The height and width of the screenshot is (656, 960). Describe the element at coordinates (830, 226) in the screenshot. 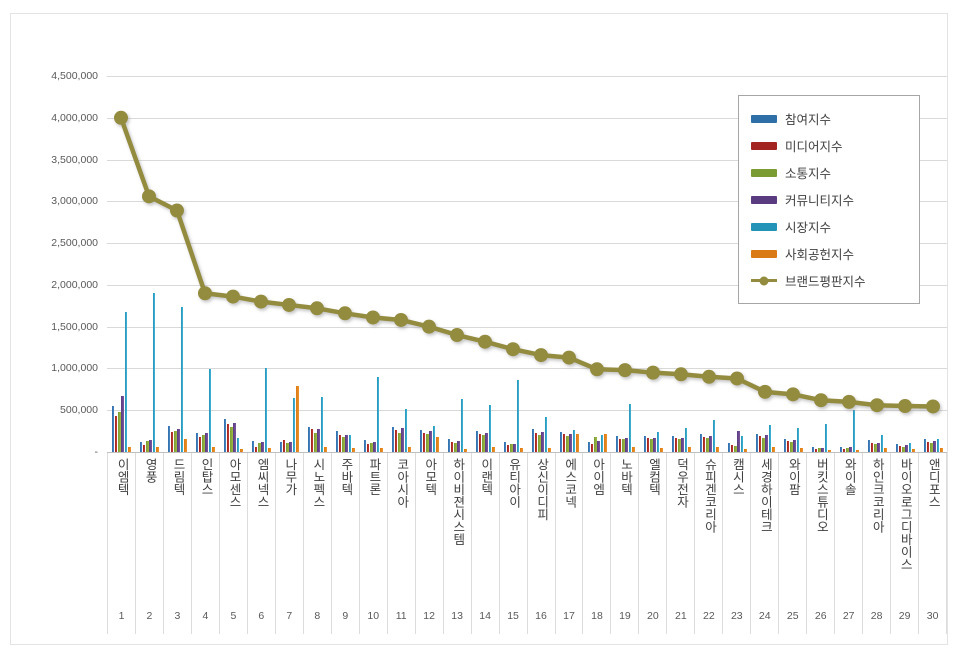

I see `legend-item-4: 시장지수` at that location.